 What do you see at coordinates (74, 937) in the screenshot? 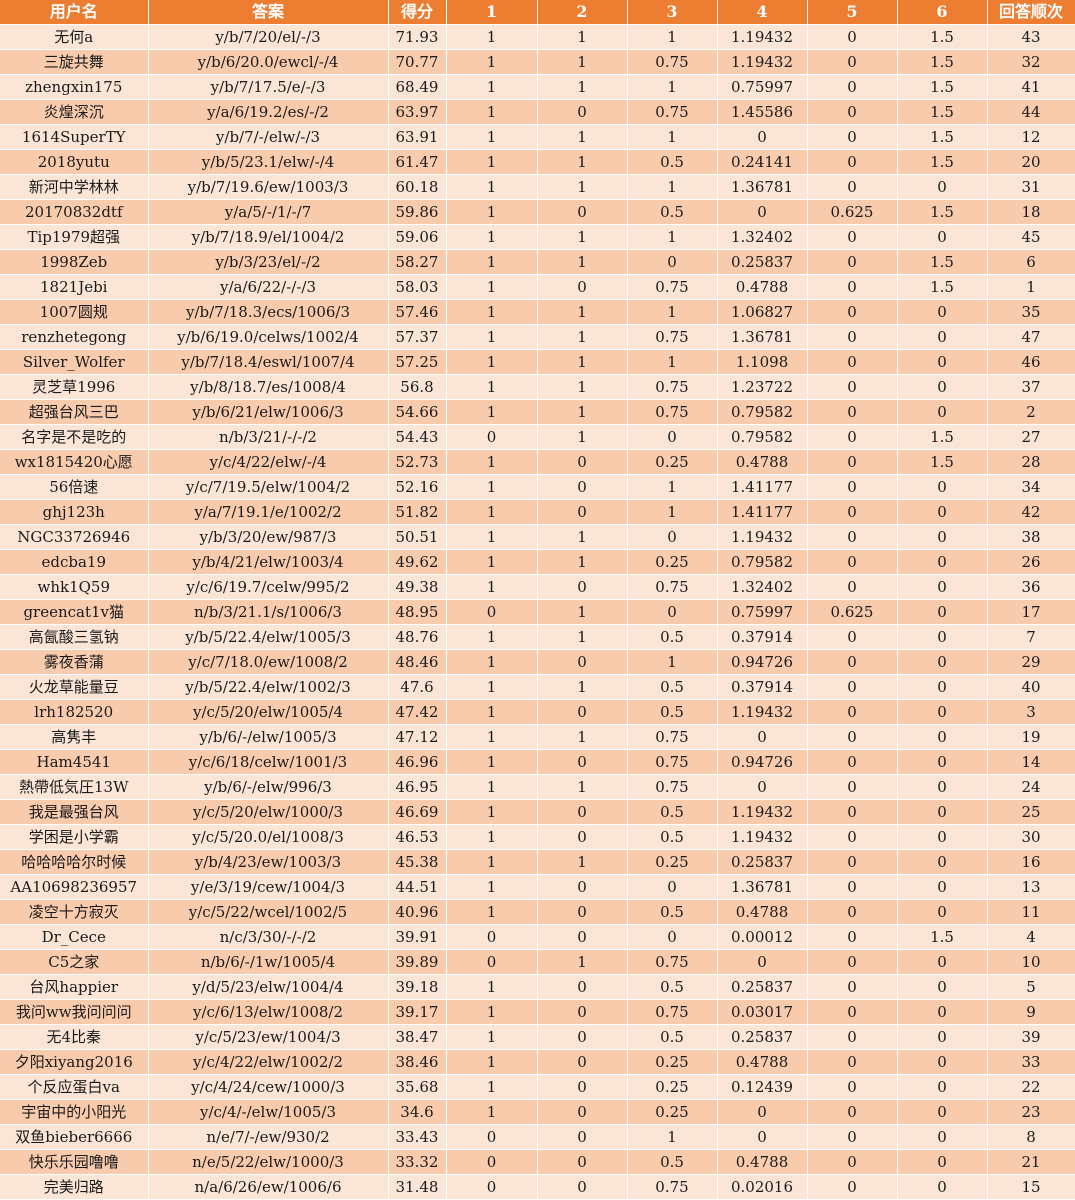
I see `username-cell: Dr_Cece` at bounding box center [74, 937].